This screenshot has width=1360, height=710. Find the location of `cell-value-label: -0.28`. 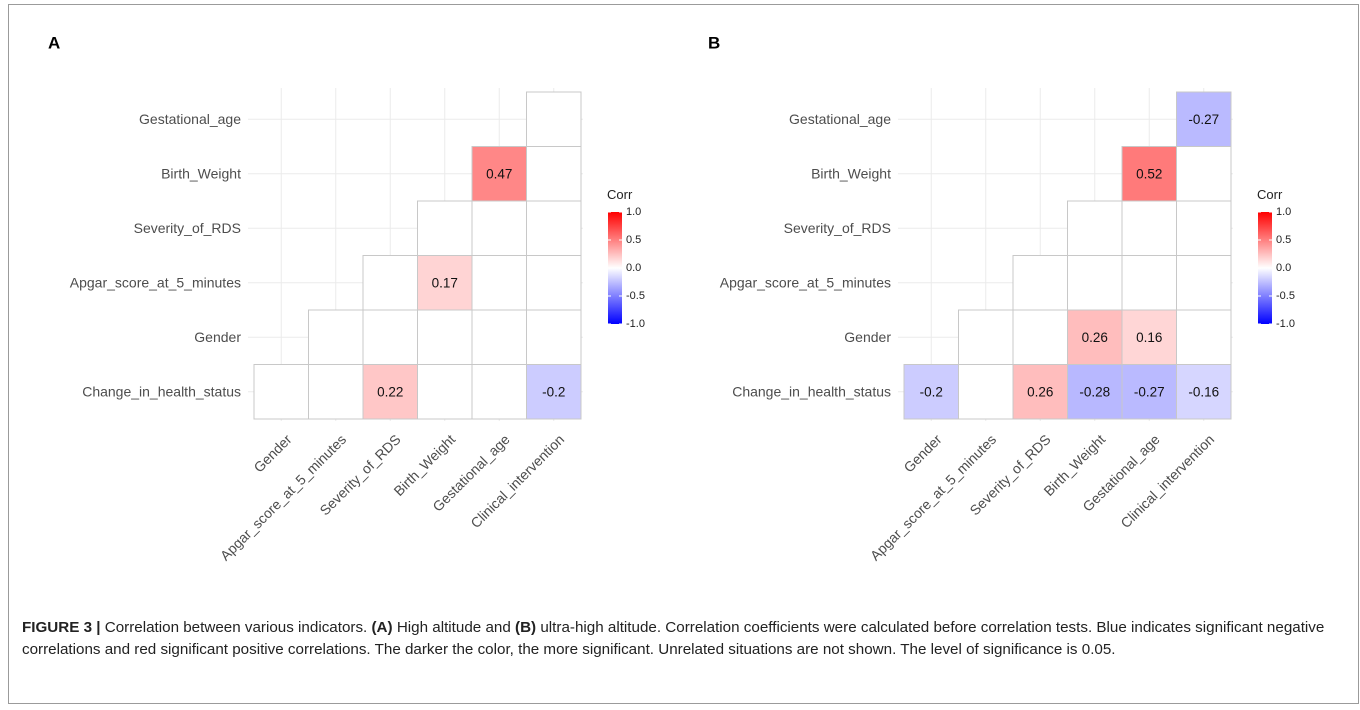

cell-value-label: -0.28 is located at coordinates (1094, 391).